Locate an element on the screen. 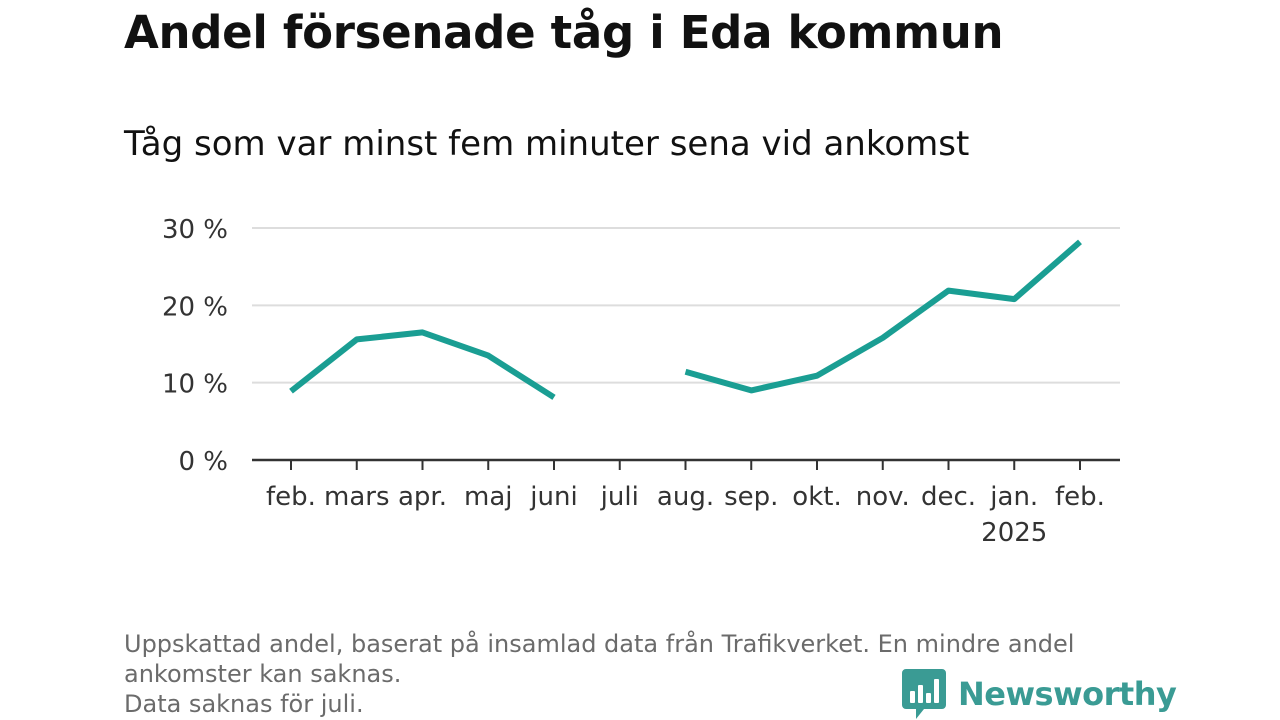  footnote-line-3: Data saknas för juli. is located at coordinates (244, 704).